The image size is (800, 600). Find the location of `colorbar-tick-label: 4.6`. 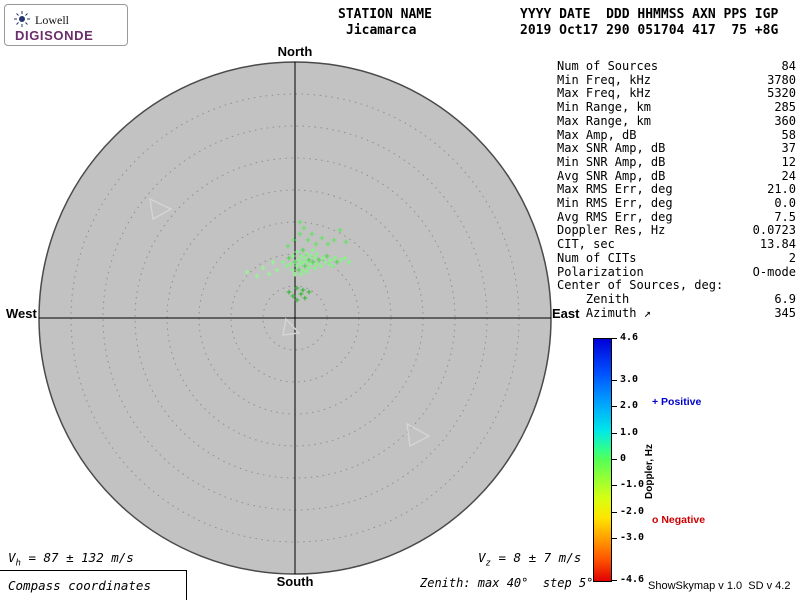

colorbar-tick-label: 4.6 is located at coordinates (629, 337).